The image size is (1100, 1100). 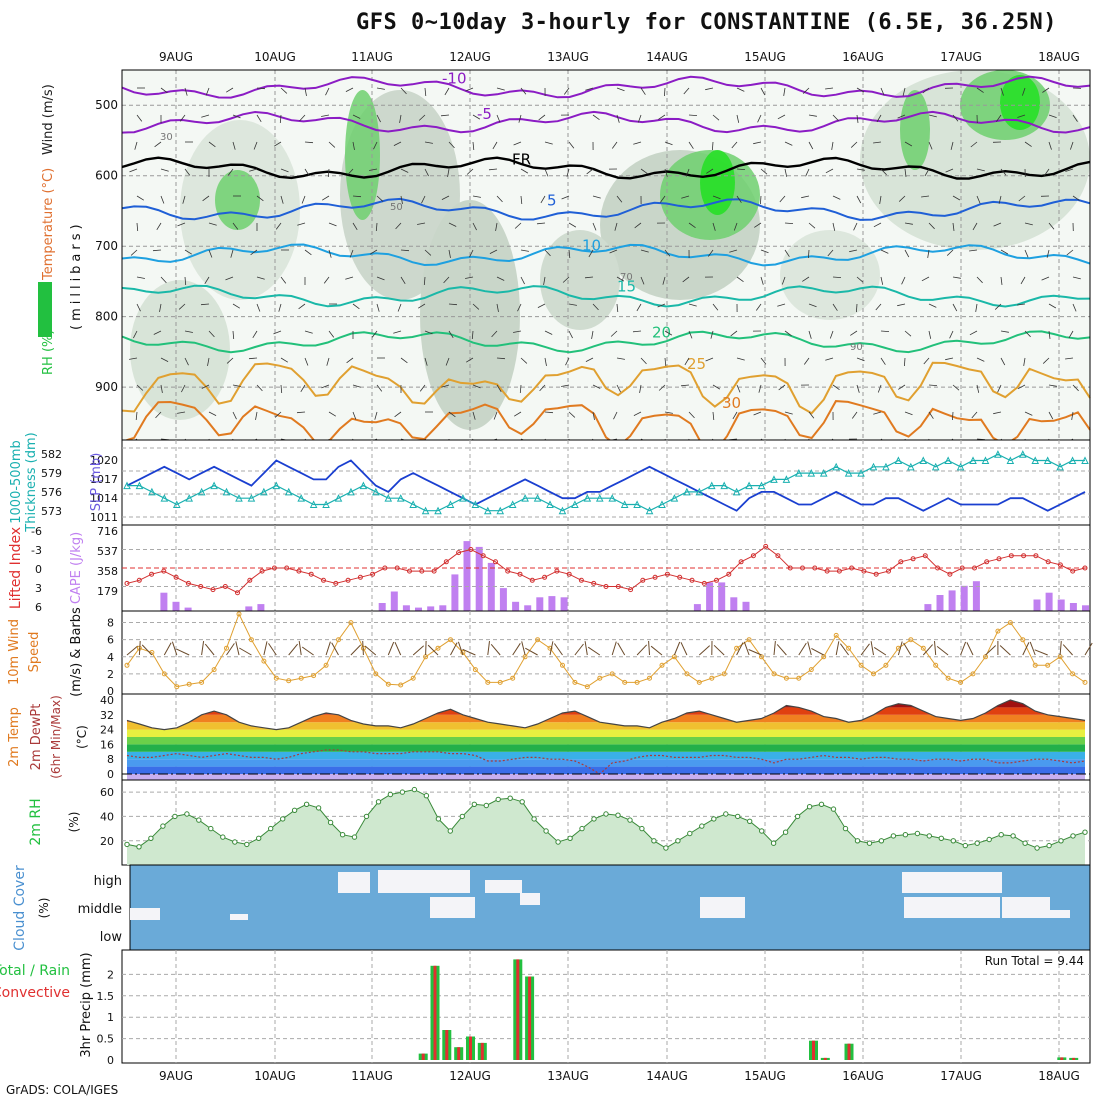 What do you see at coordinates (14, 652) in the screenshot?
I see `panel-ylabel: 10m Wind` at bounding box center [14, 652].